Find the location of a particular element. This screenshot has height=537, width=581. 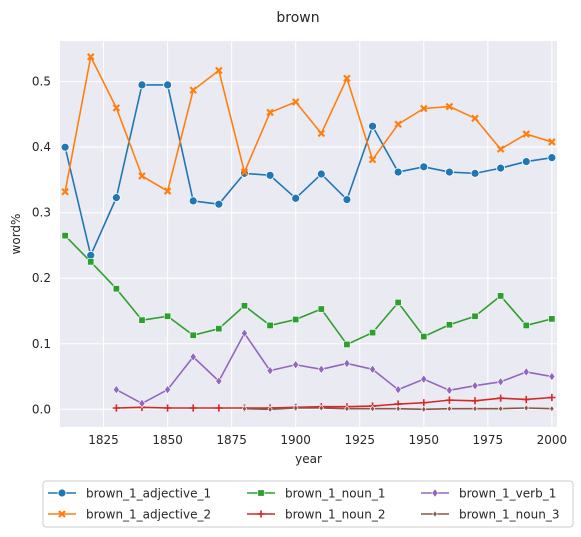

legend-item: brown_1_noun_2 is located at coordinates (316, 515).